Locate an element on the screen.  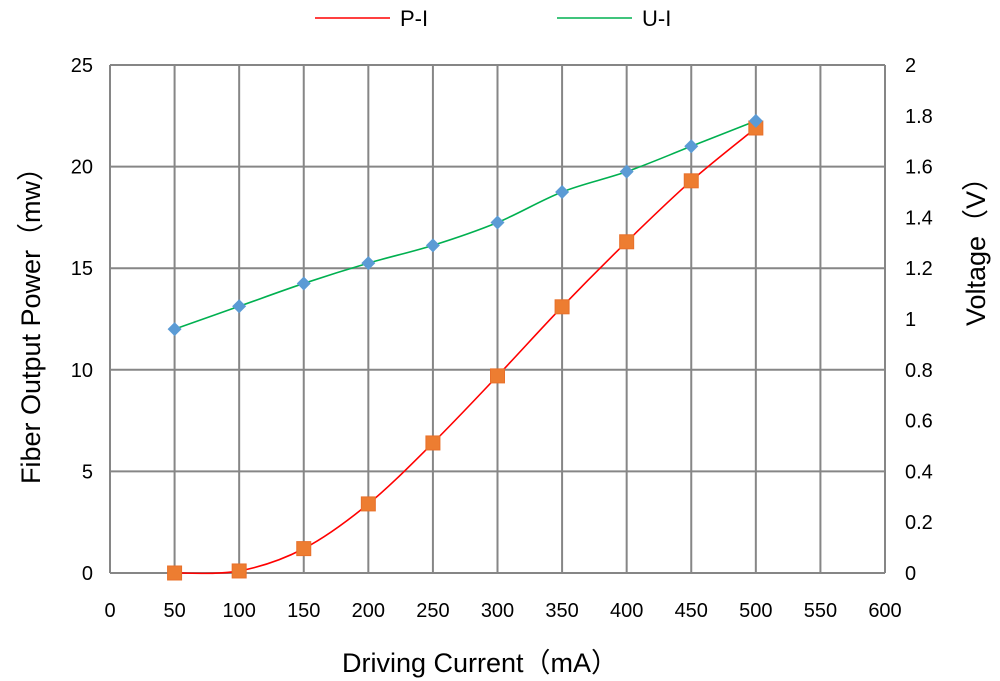
x-tick-label: 300 is located at coordinates (497, 611).